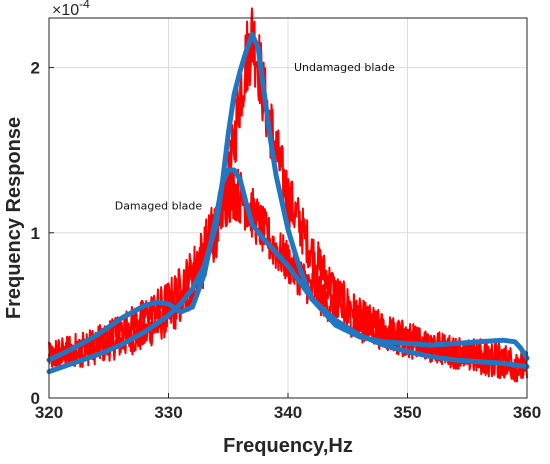 The width and height of the screenshot is (550, 464). What do you see at coordinates (159, 206) in the screenshot?
I see `annotation-damaged-blade: Damaged blade` at bounding box center [159, 206].